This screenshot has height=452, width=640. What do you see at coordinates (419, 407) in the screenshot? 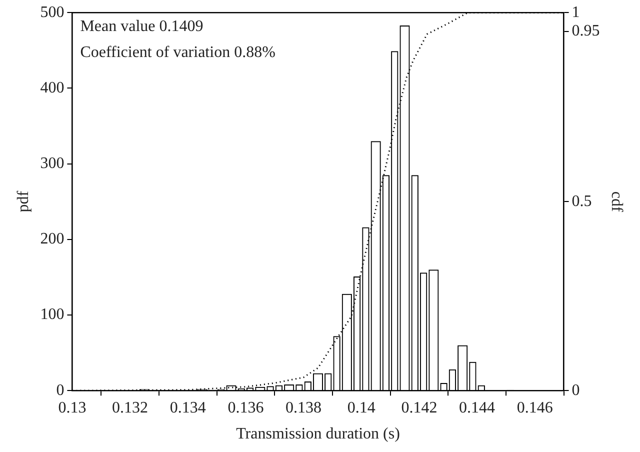
I see `x-tick-label: 0.142` at bounding box center [419, 407].